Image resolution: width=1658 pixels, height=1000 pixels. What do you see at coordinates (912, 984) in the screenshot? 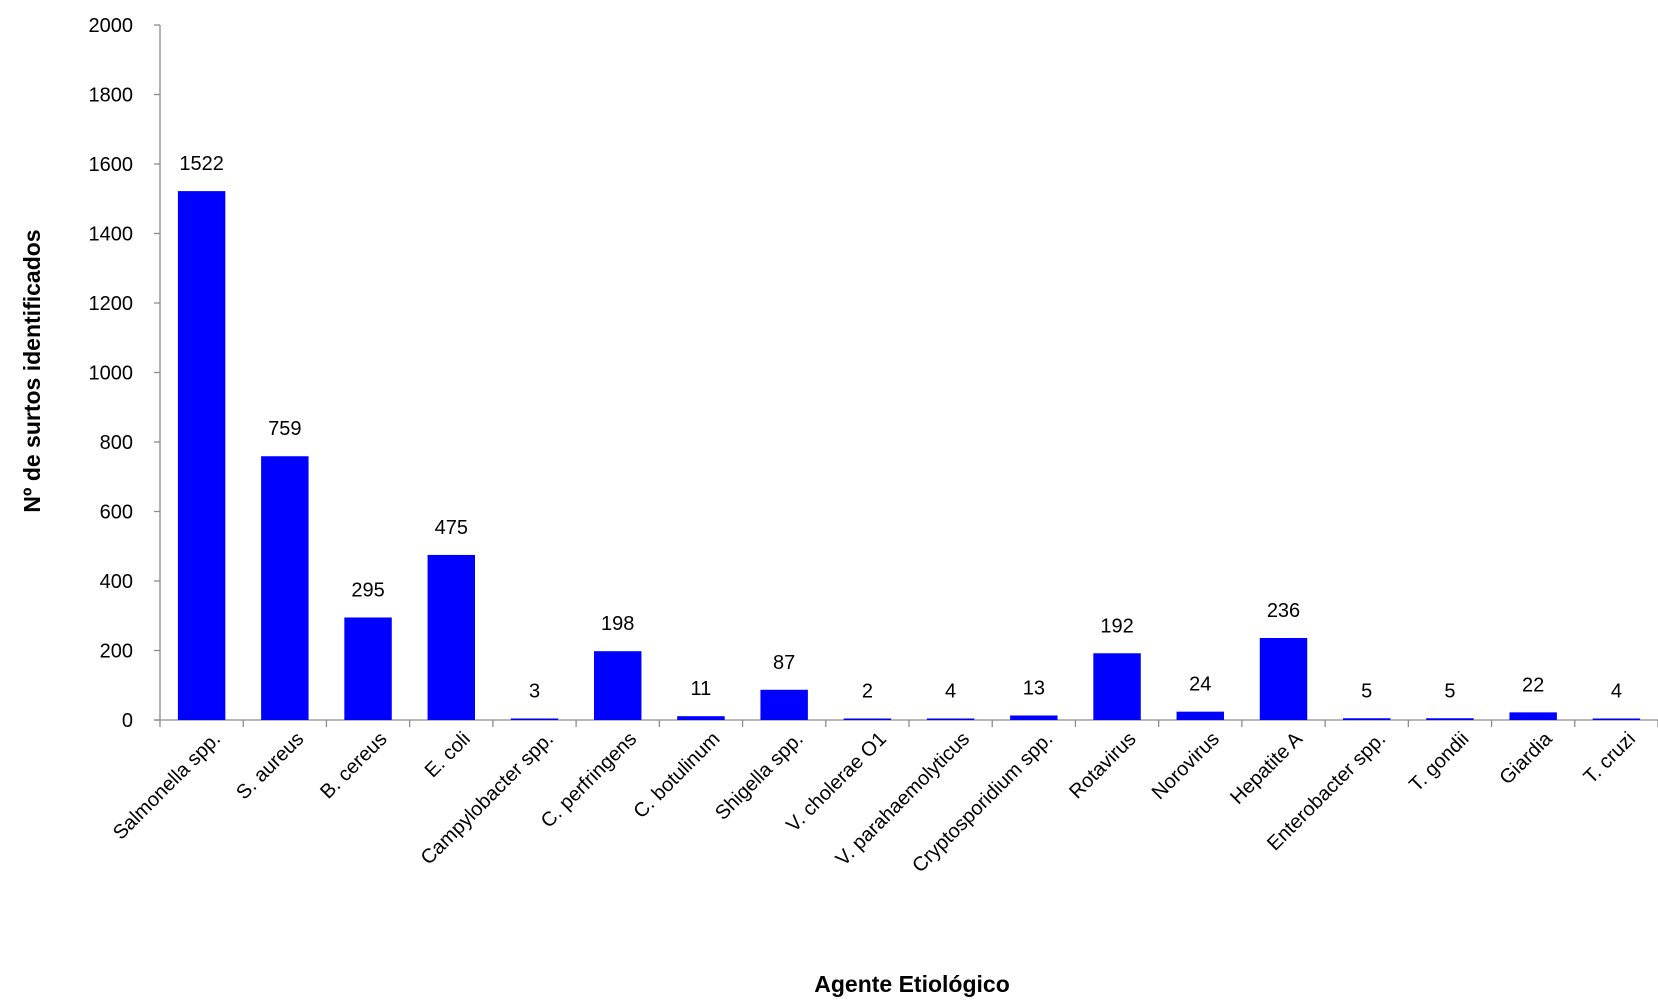
I see `x-axis-title: Agente Etiológico` at bounding box center [912, 984].